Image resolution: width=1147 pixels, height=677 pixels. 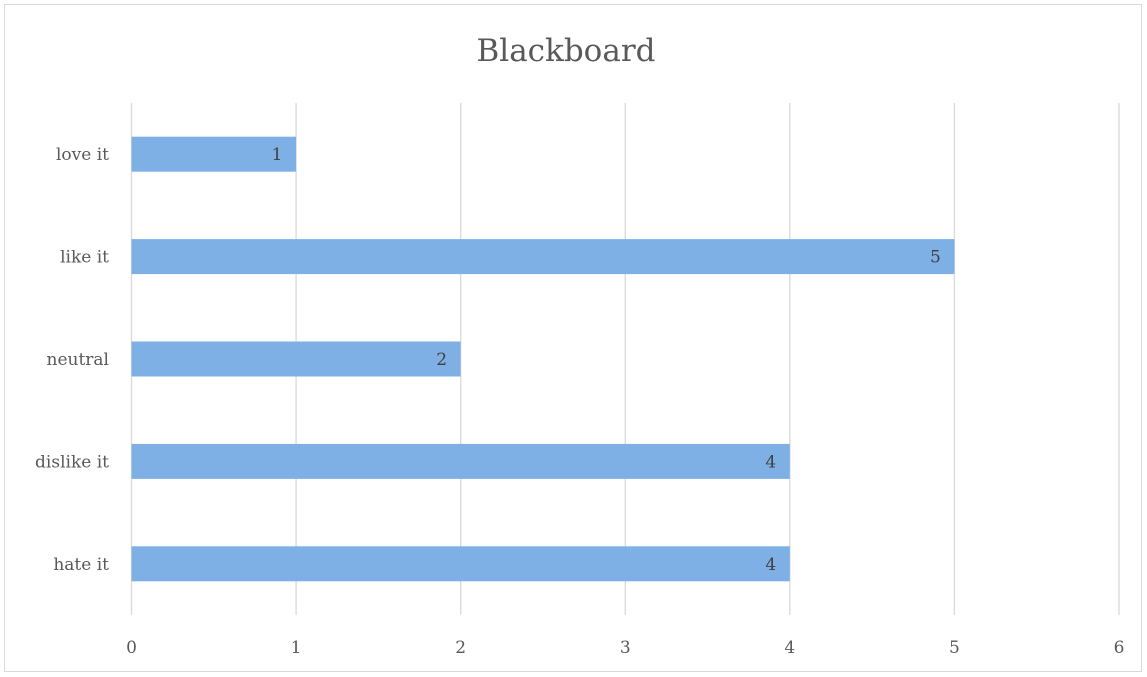 I want to click on category-label: like it, so click(x=84, y=258).